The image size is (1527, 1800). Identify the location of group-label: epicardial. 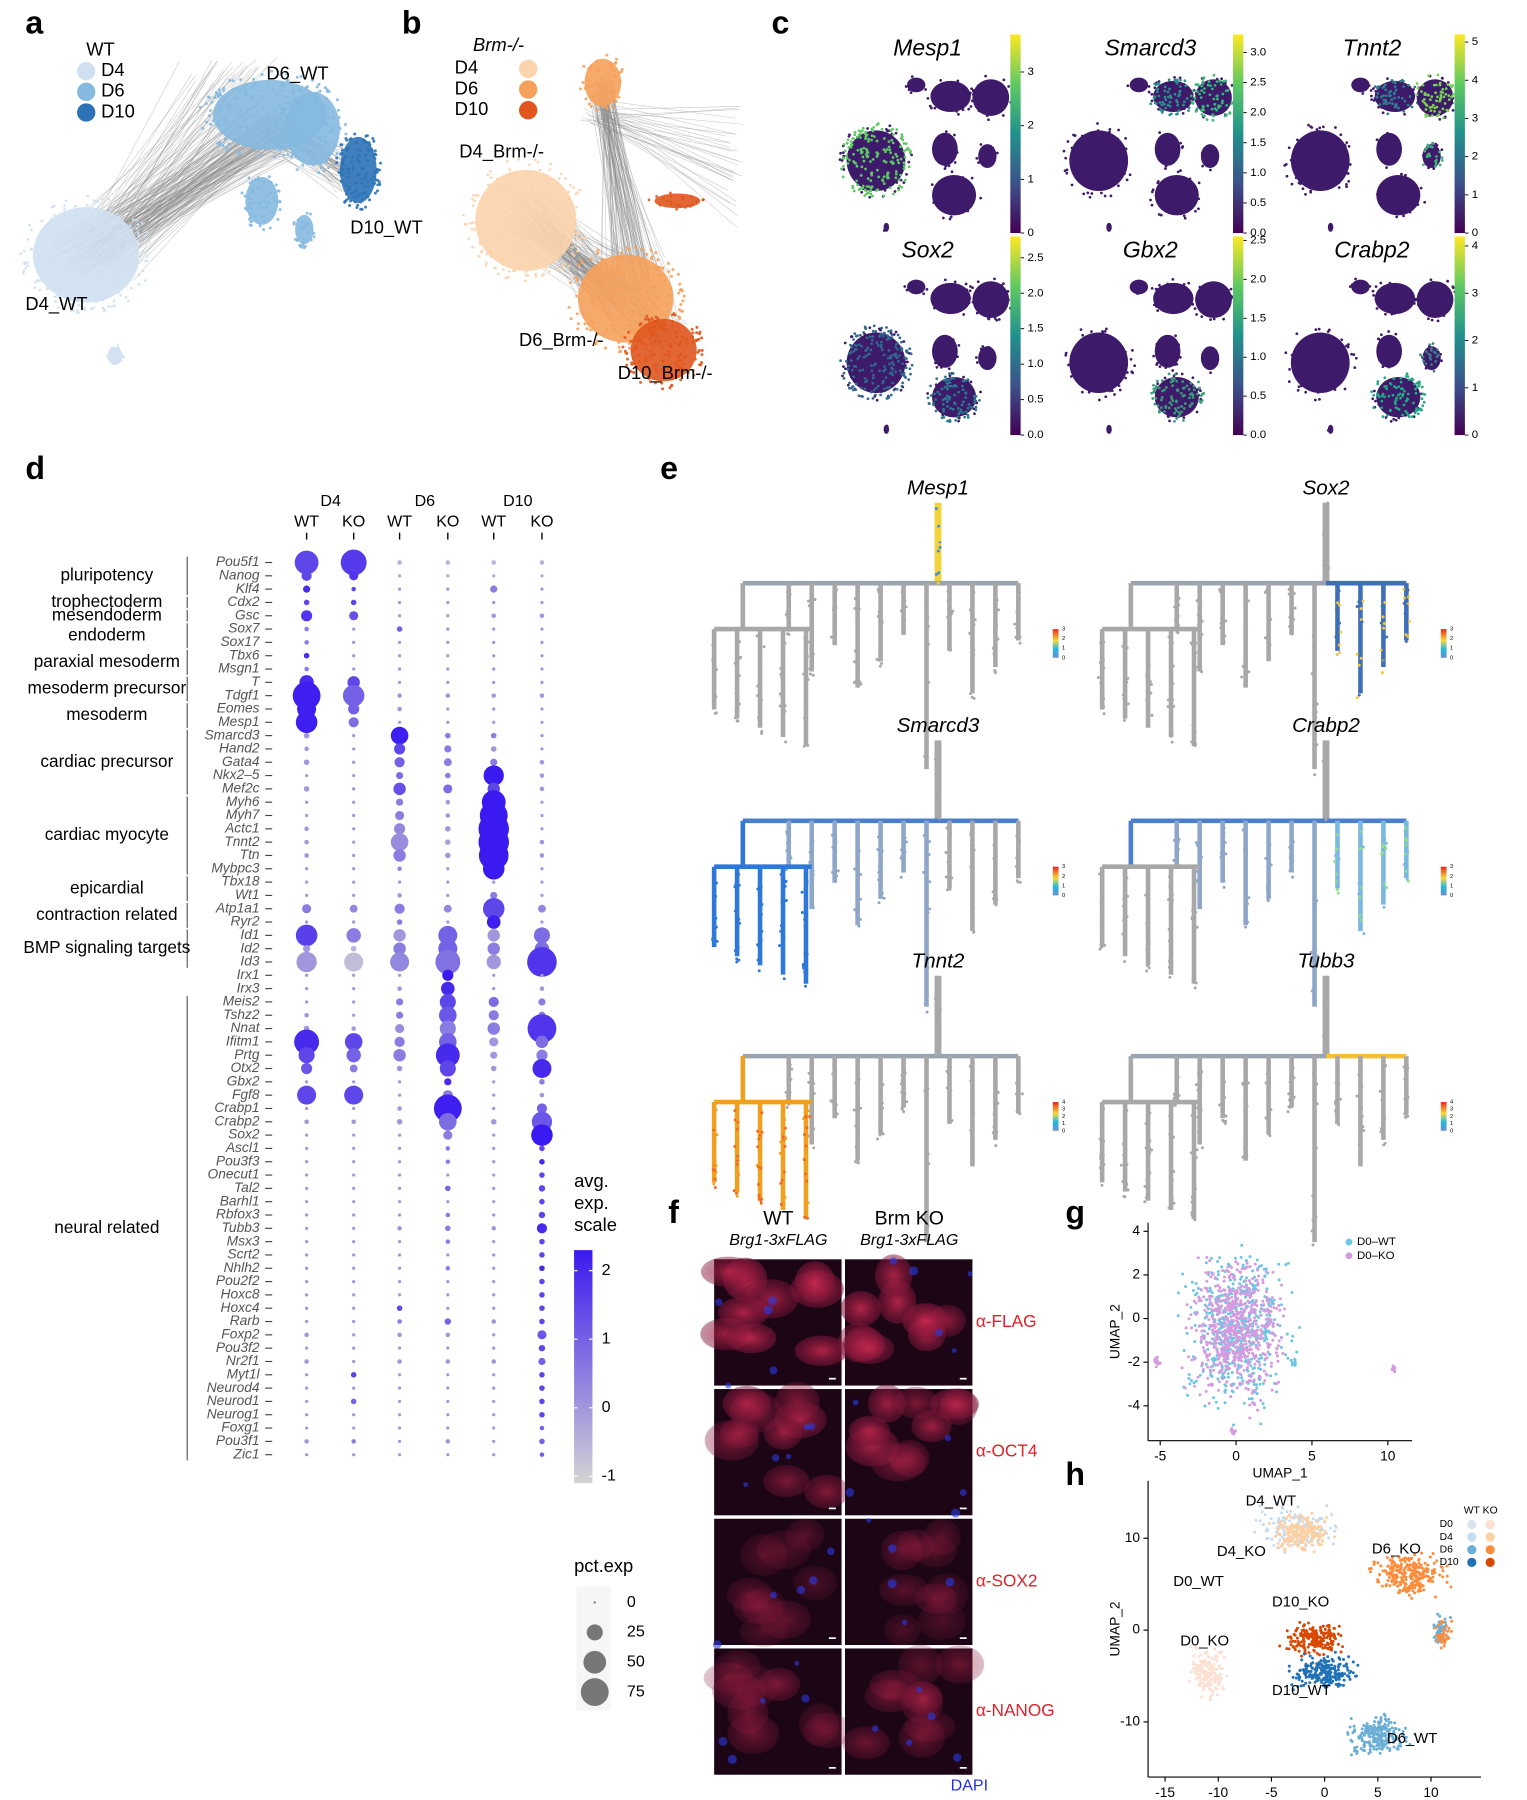
(107, 887).